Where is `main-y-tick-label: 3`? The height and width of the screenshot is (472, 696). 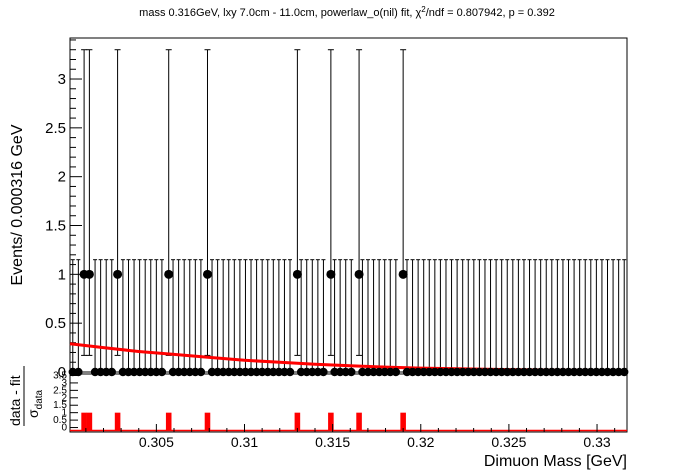 main-y-tick-label: 3 is located at coordinates (62, 79).